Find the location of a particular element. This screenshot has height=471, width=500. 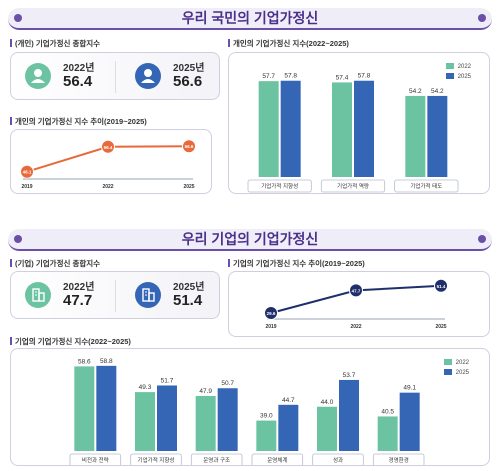

section2-banner: 우리 기업의 기업가정신 is located at coordinates (250, 240).